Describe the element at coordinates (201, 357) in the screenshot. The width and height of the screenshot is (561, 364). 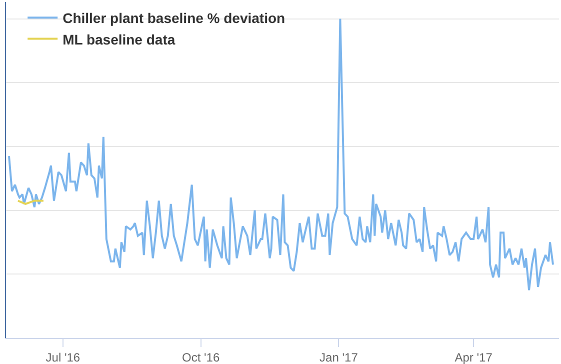
I see `x-tick-label: Oct '16` at that location.